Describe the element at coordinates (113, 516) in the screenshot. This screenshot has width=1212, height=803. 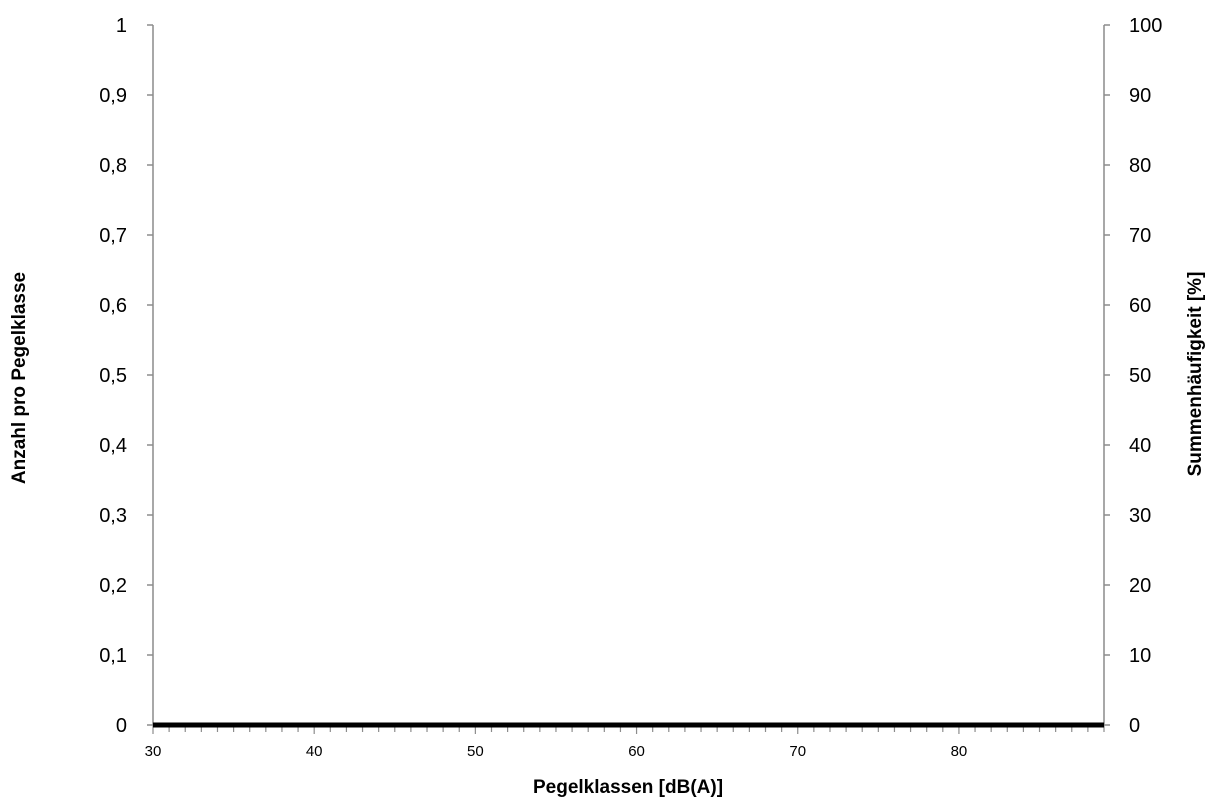
I see `y-left-tick-label: 0,3` at that location.